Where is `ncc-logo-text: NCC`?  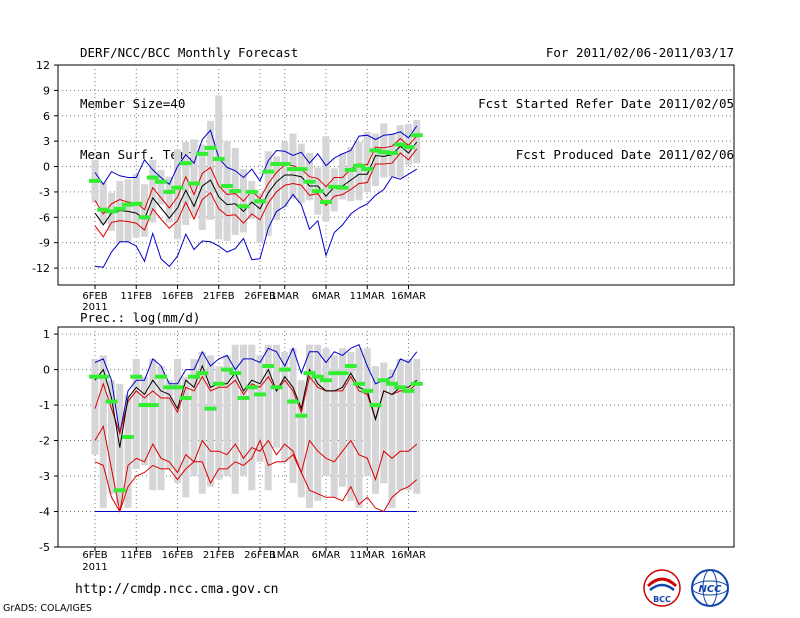 ncc-logo-text: NCC is located at coordinates (710, 589).